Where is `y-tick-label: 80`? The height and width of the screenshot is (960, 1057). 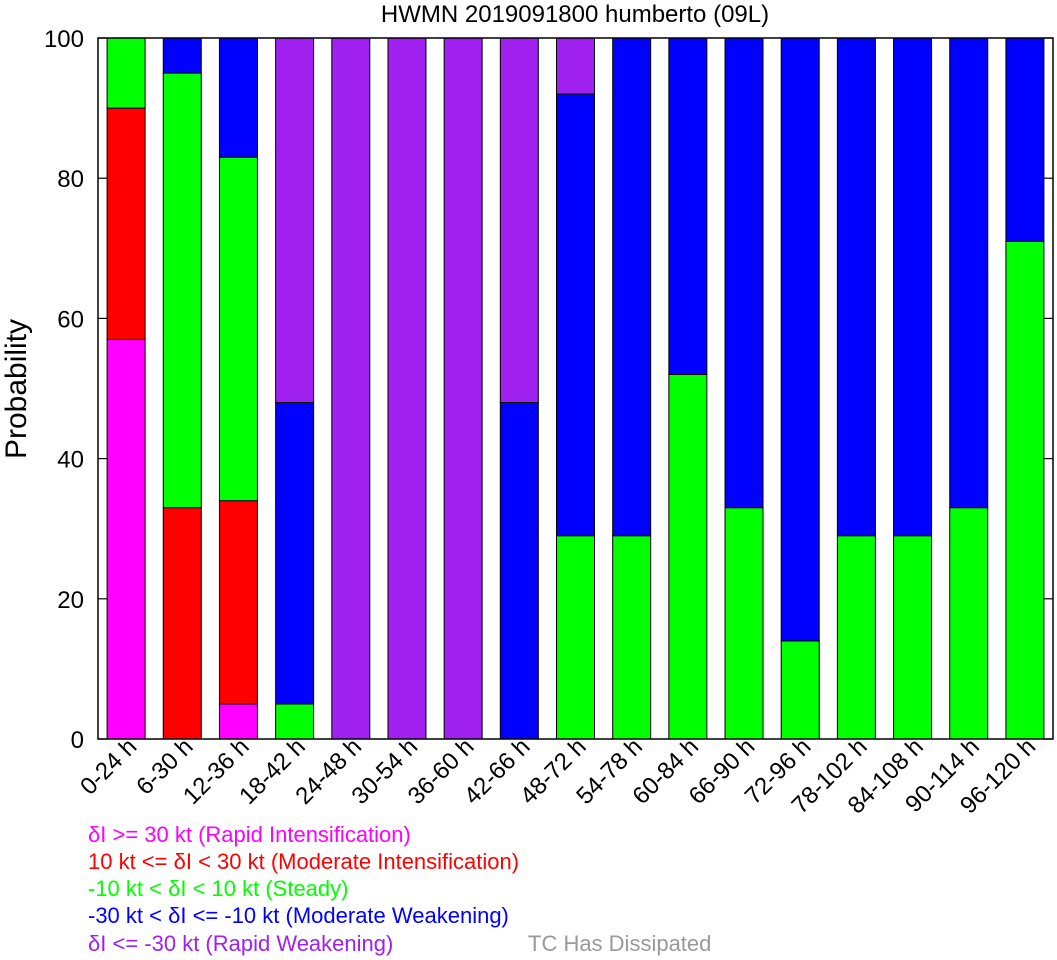 y-tick-label: 80 is located at coordinates (70, 179).